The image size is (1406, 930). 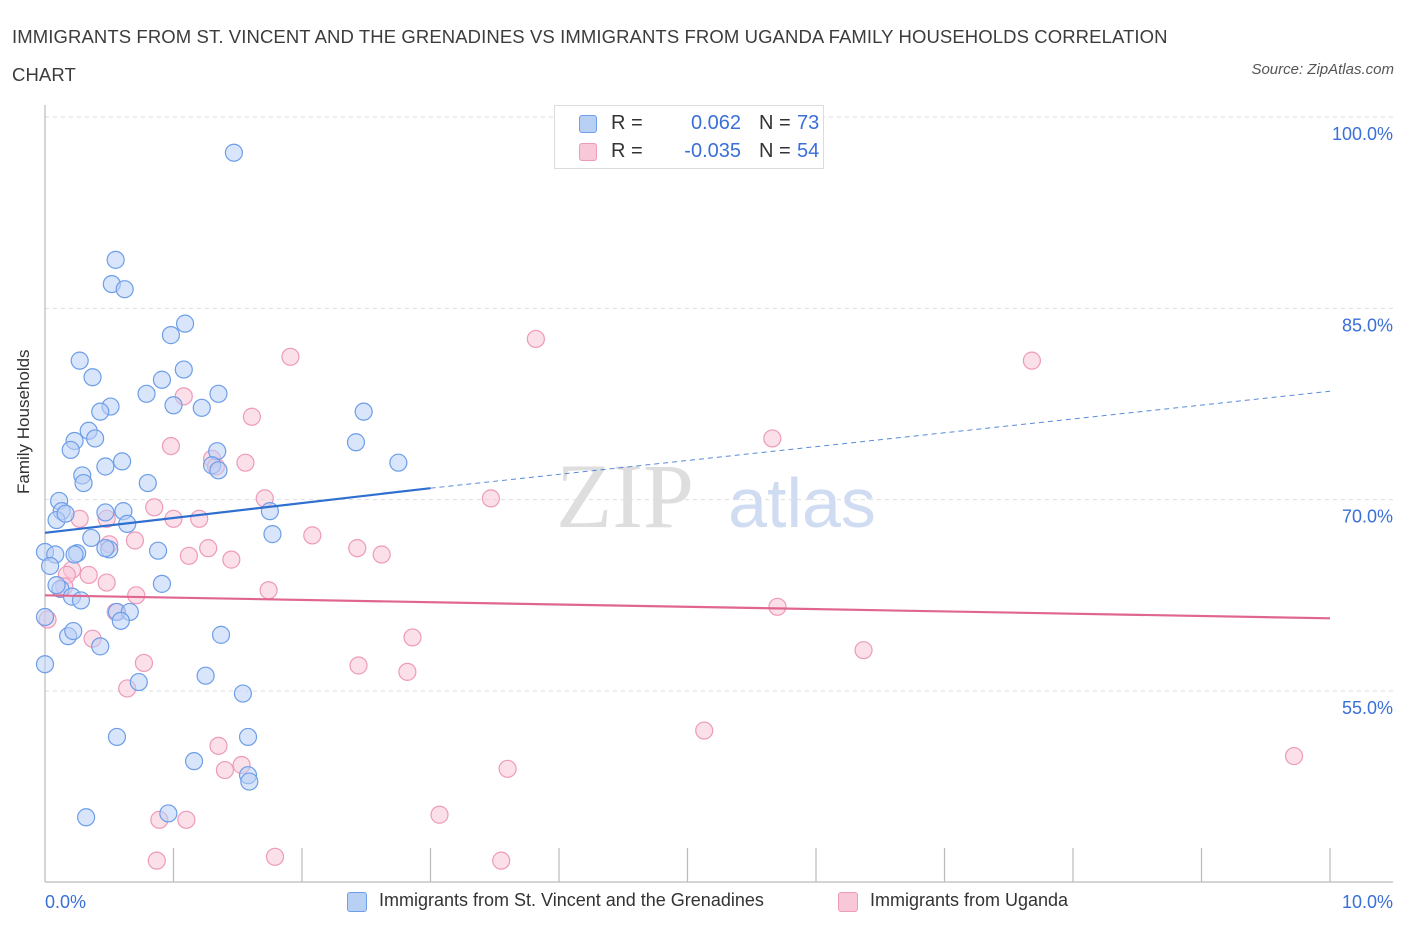 What do you see at coordinates (808, 151) in the screenshot?
I see `n-value: 54` at bounding box center [808, 151].